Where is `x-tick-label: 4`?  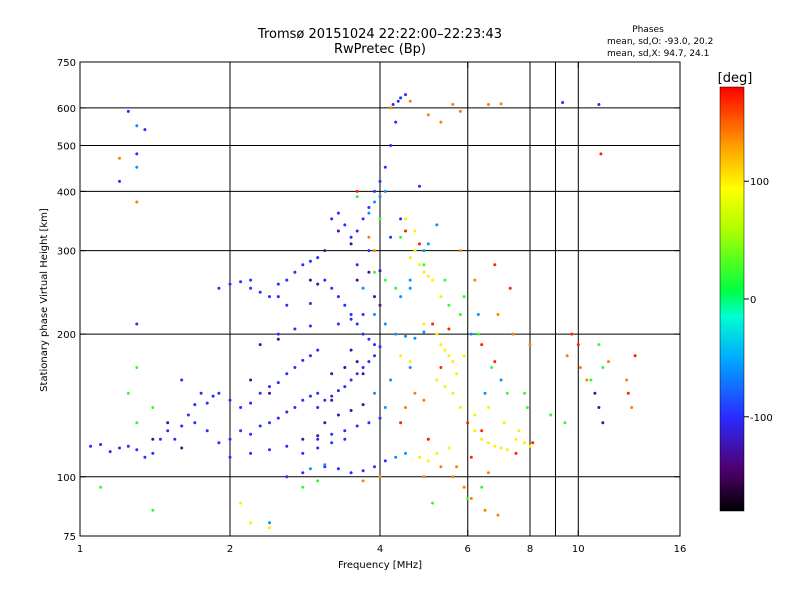 x-tick-label: 4 is located at coordinates (380, 549).